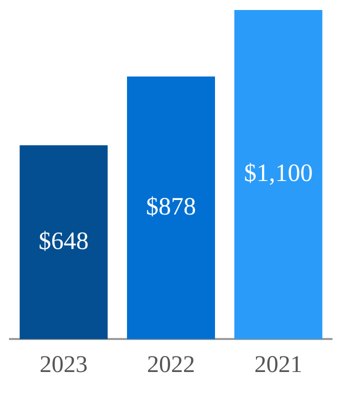 Image resolution: width=342 pixels, height=400 pixels. I want to click on x-tick-label: 2023, so click(64, 365).